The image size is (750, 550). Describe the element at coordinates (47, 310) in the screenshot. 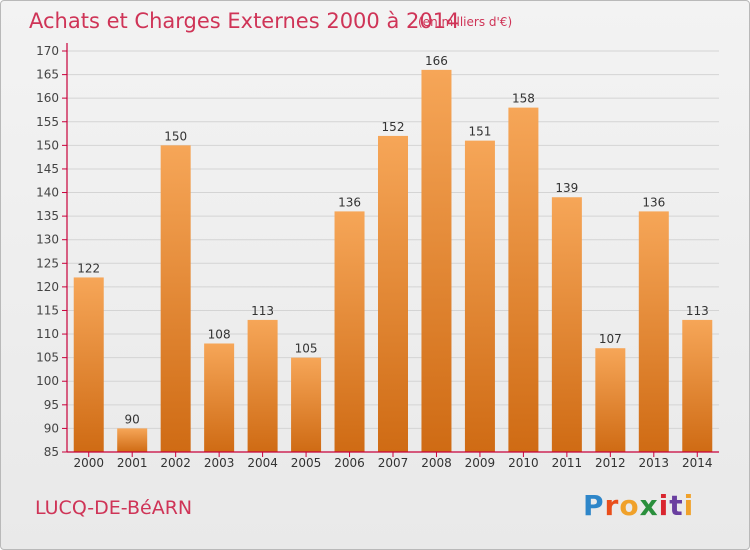

I see `y-tick-label: 115` at that location.